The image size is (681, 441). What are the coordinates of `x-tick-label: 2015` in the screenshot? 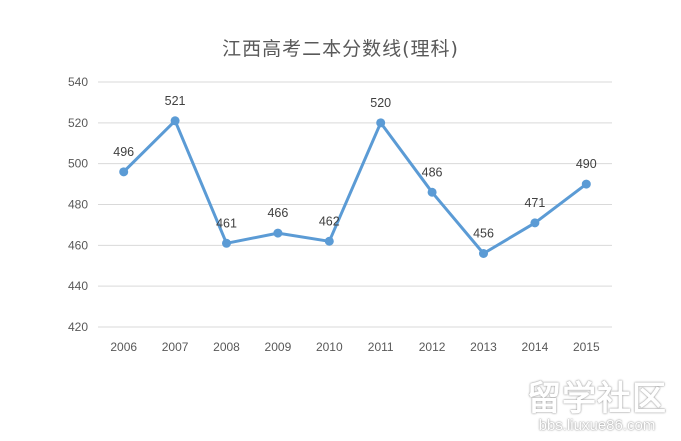 It's located at (586, 347).